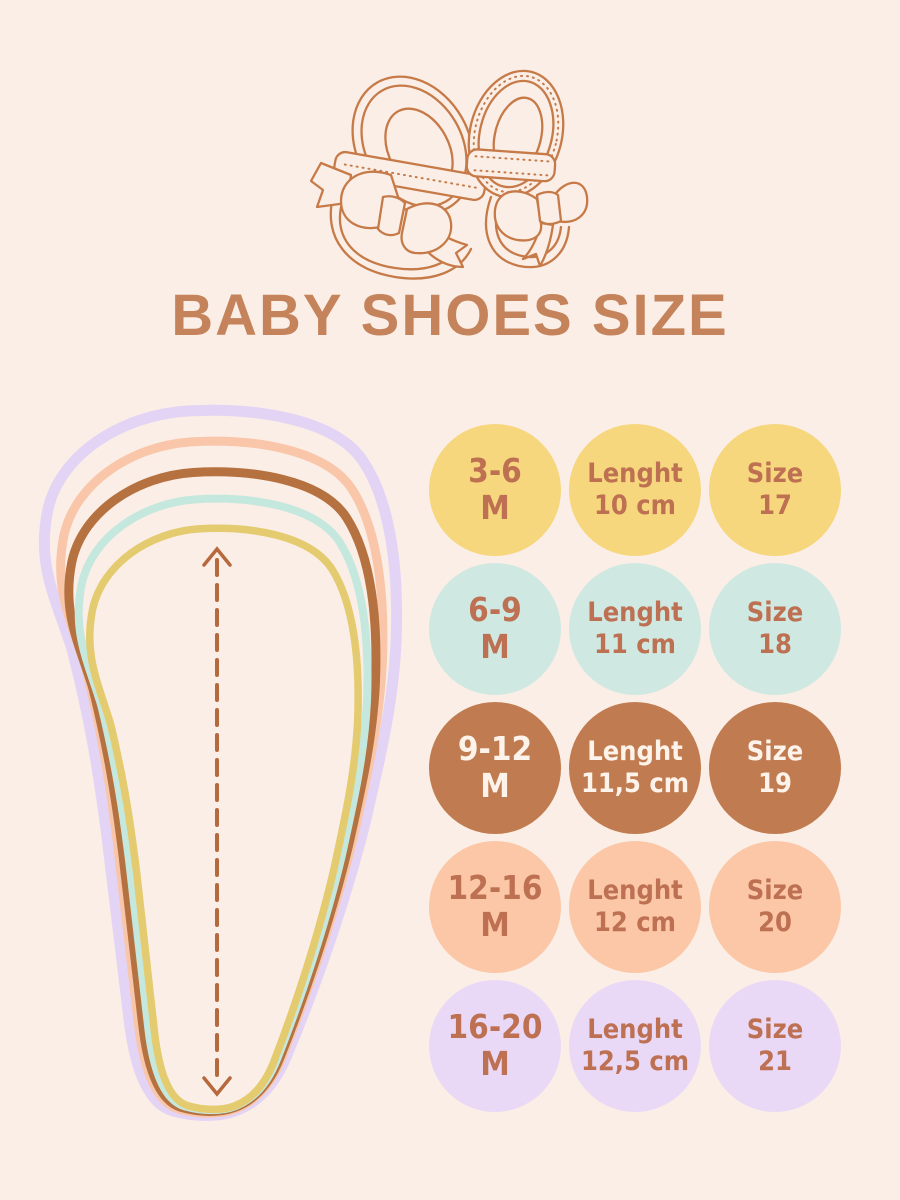 The width and height of the screenshot is (900, 1200). I want to click on age-range-label: 16-20, so click(495, 1027).